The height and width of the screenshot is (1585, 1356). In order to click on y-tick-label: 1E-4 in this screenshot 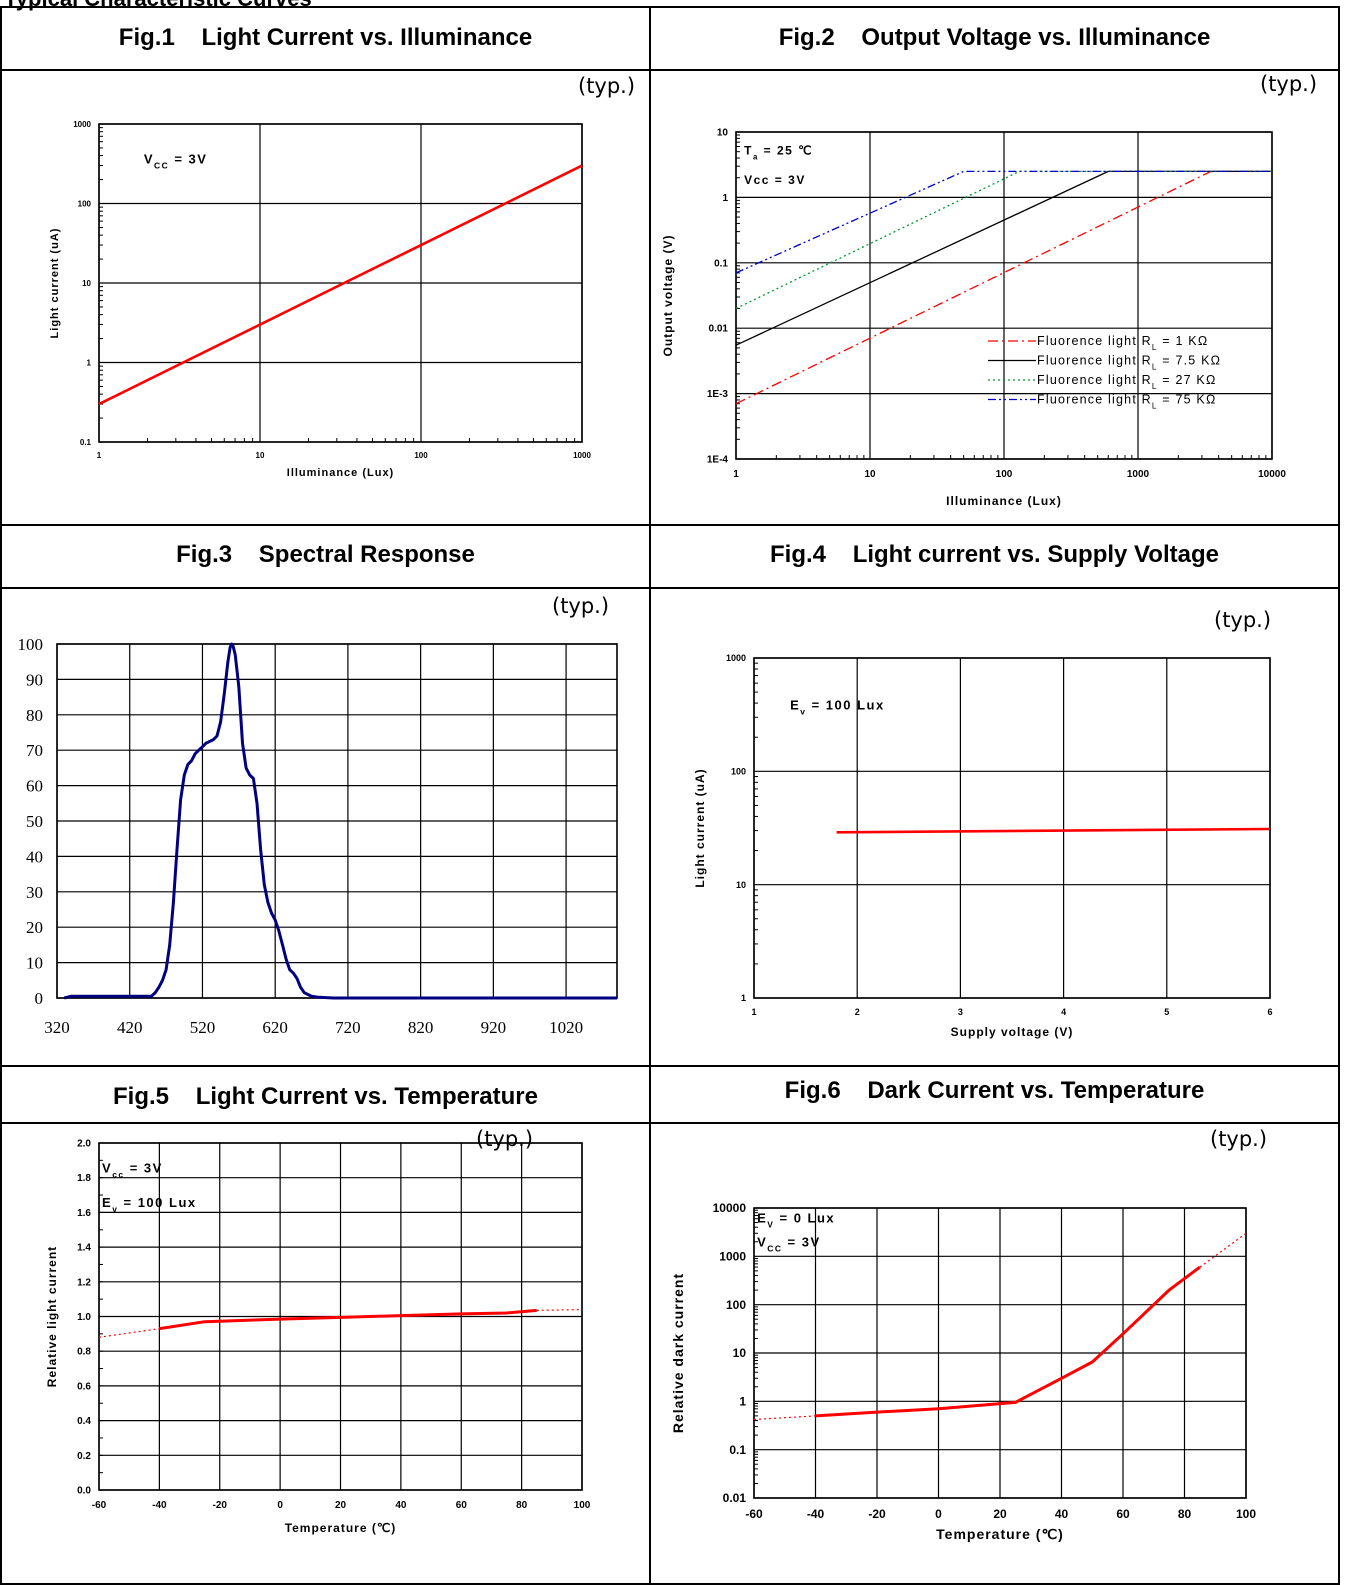, I will do `click(718, 460)`.